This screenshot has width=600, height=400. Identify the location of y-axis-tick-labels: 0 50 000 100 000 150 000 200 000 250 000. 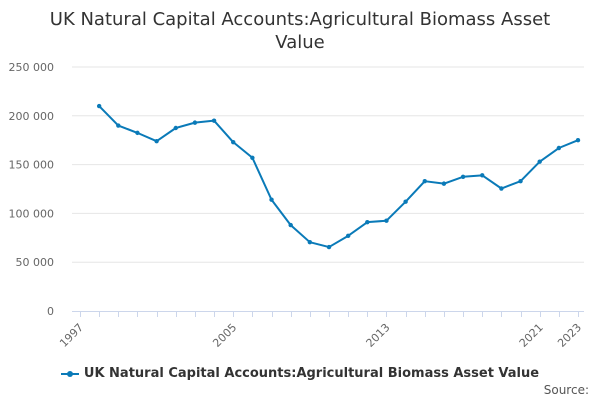
(32, 189).